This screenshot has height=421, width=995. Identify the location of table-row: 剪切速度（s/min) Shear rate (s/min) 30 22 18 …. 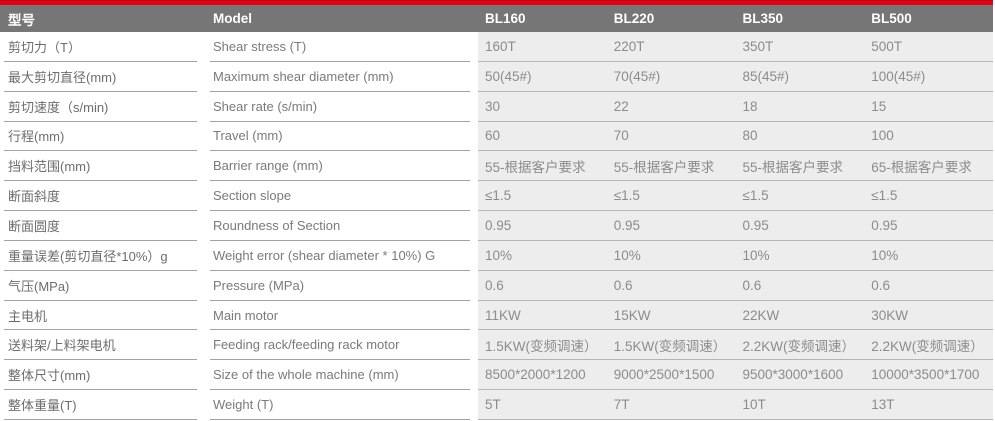
(496, 106).